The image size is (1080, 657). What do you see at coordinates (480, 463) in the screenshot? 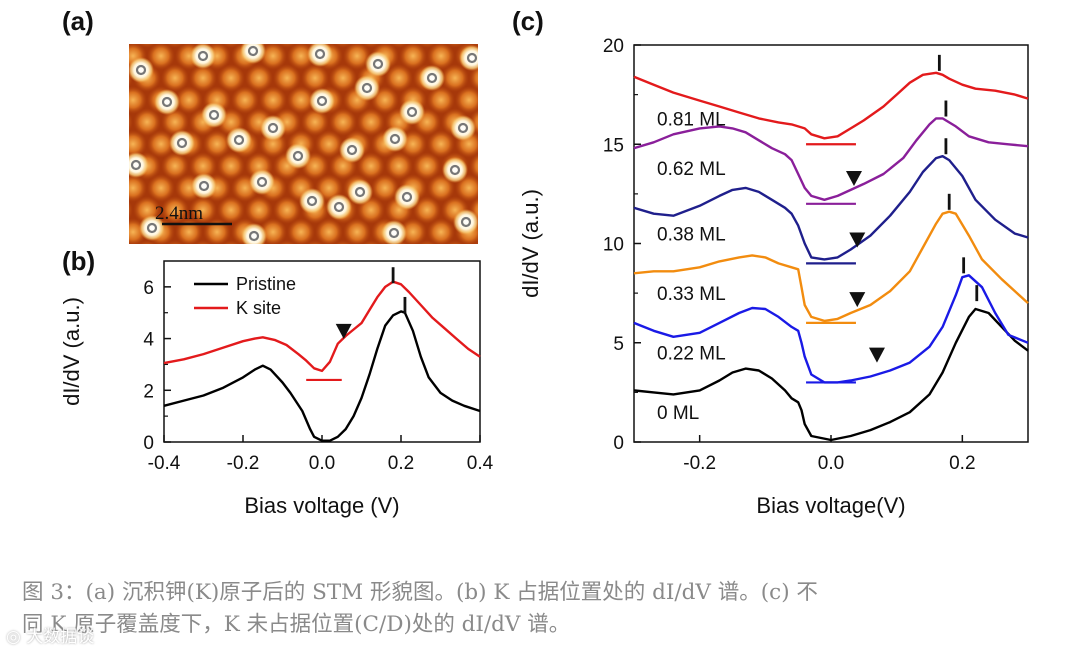
I see `x-tick-label: 0.4` at bounding box center [480, 463].